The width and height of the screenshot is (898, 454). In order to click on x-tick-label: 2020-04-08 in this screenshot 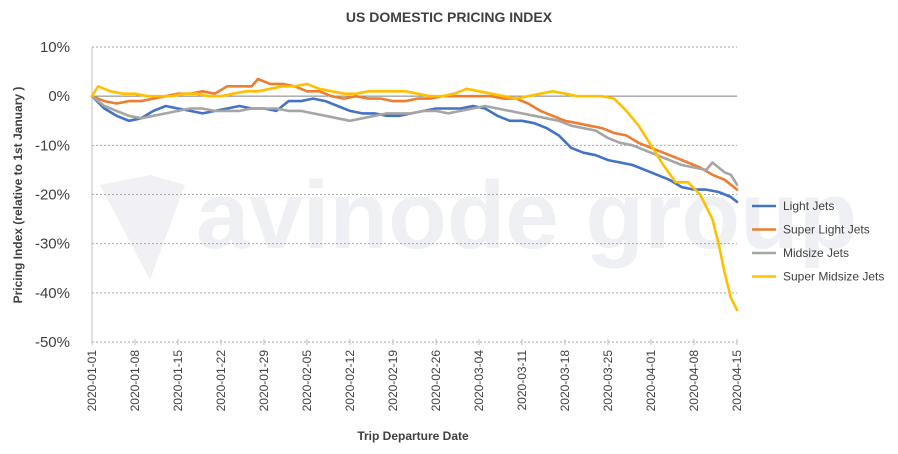, I will do `click(694, 381)`.